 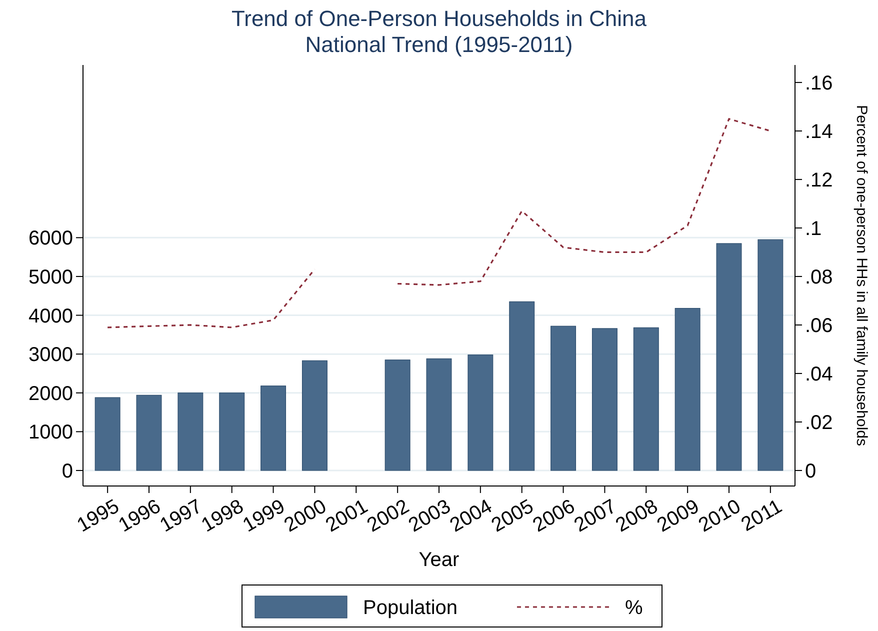 I want to click on chart-title: Trend of One-Person Households in China, so click(x=440, y=18).